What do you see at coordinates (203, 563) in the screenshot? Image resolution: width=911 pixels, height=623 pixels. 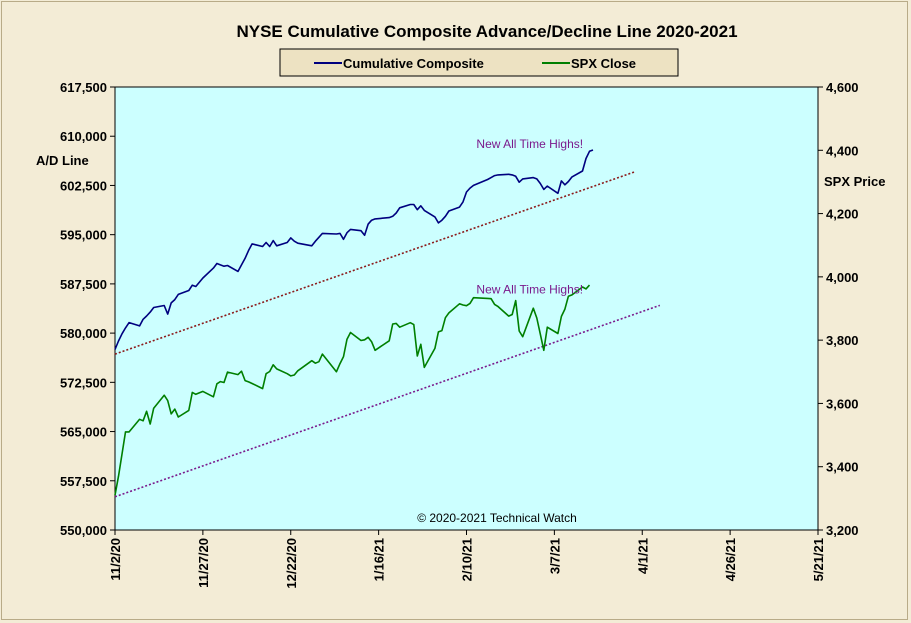 I see `x-tick-label: 11/27/20` at bounding box center [203, 563].